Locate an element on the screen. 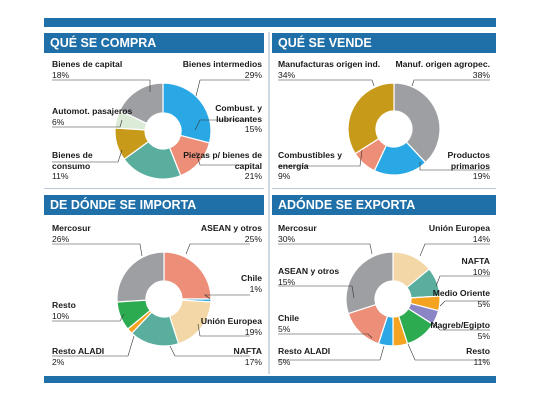  label-combust-lubricantes: Combust. y lubricantes 15% is located at coordinates (238, 118).